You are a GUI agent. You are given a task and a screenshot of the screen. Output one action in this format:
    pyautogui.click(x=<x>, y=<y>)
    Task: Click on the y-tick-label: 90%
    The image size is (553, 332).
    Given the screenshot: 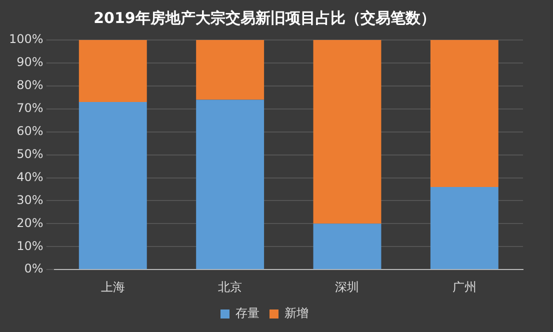 What is the action you would take?
    pyautogui.click(x=30, y=62)
    